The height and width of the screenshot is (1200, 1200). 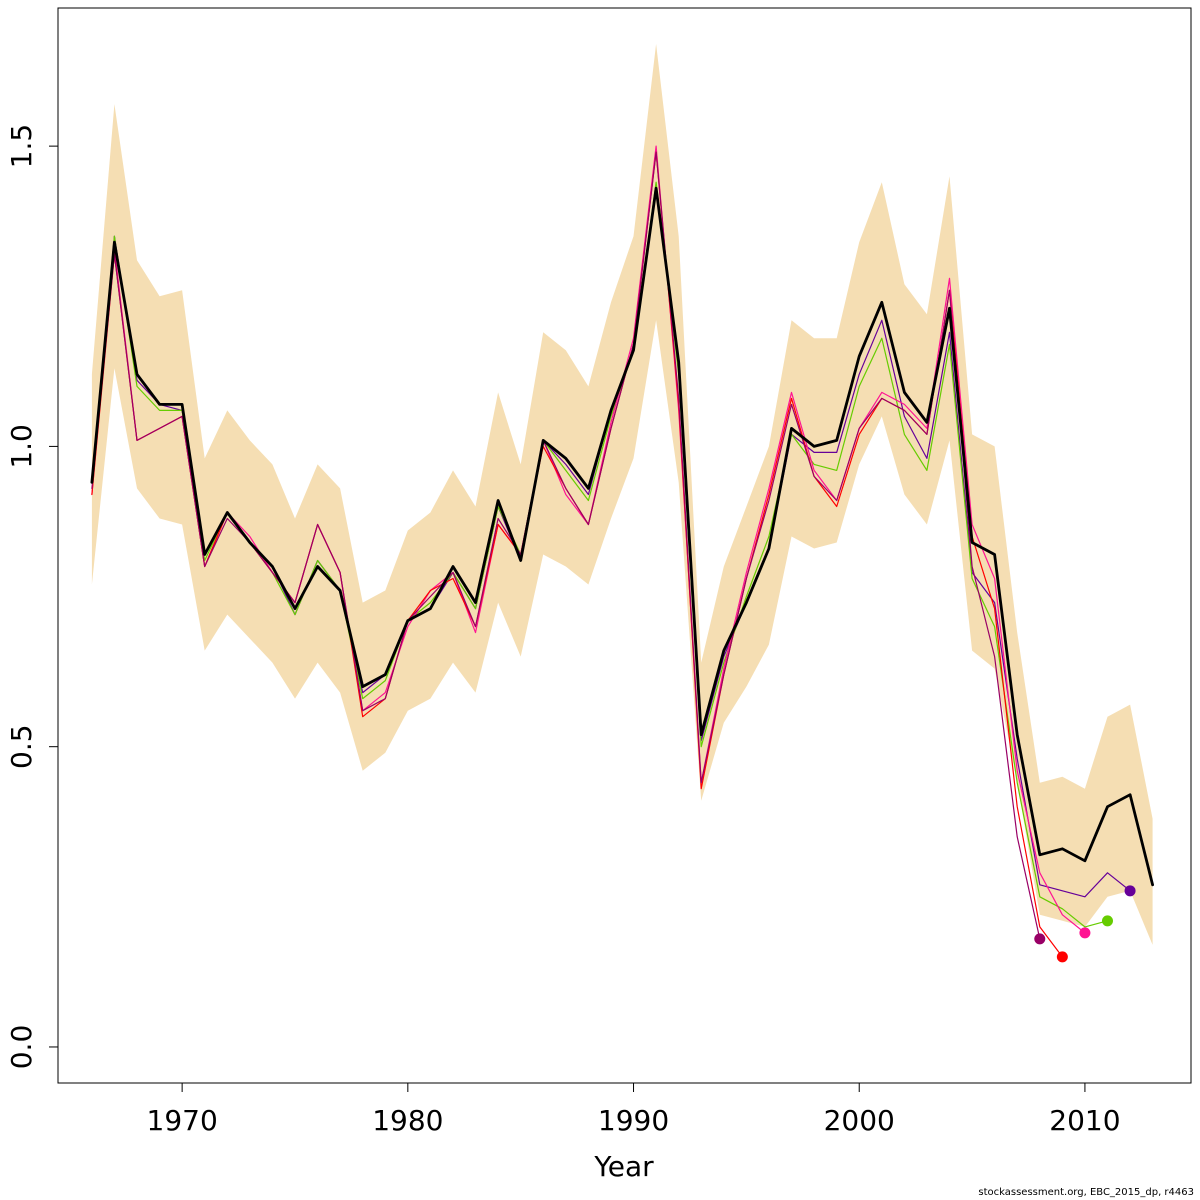 What do you see at coordinates (623, 1166) in the screenshot?
I see `x-axis-title: Year` at bounding box center [623, 1166].